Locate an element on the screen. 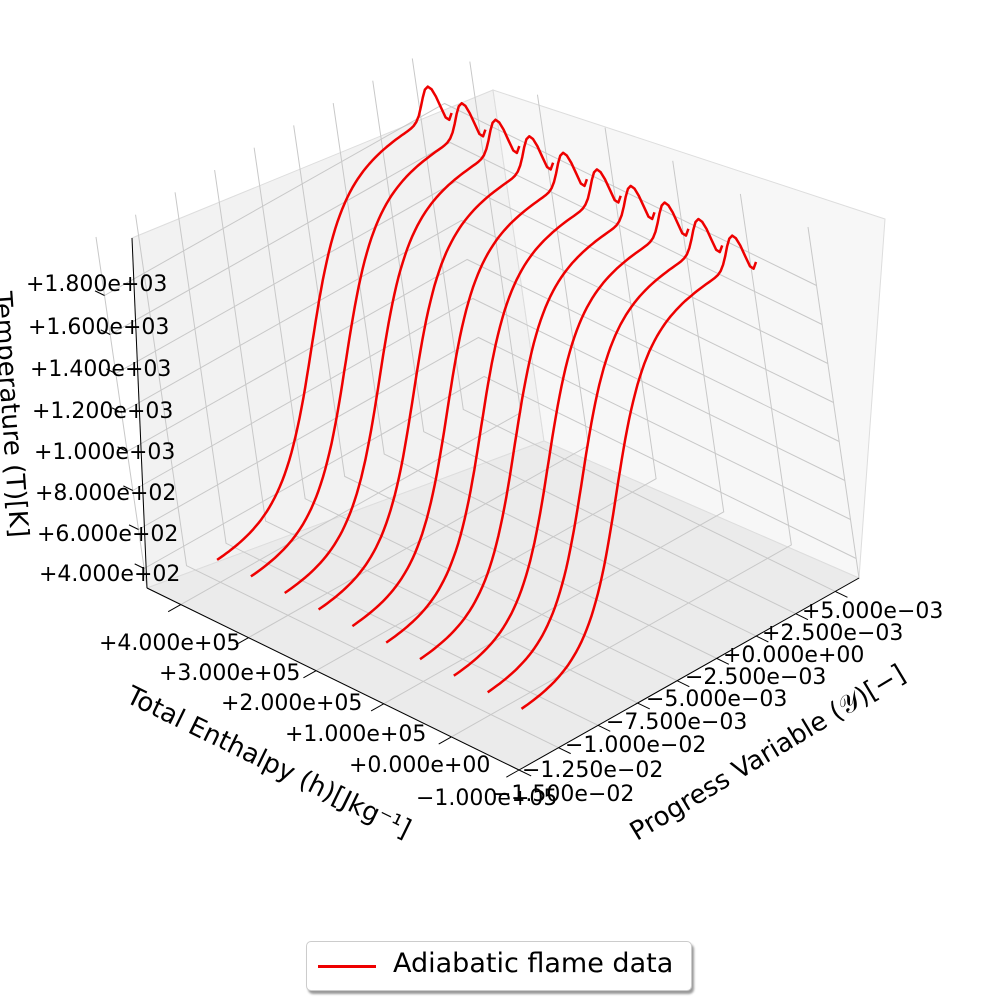  x-tick-label: +1.000e+05 is located at coordinates (355, 734).